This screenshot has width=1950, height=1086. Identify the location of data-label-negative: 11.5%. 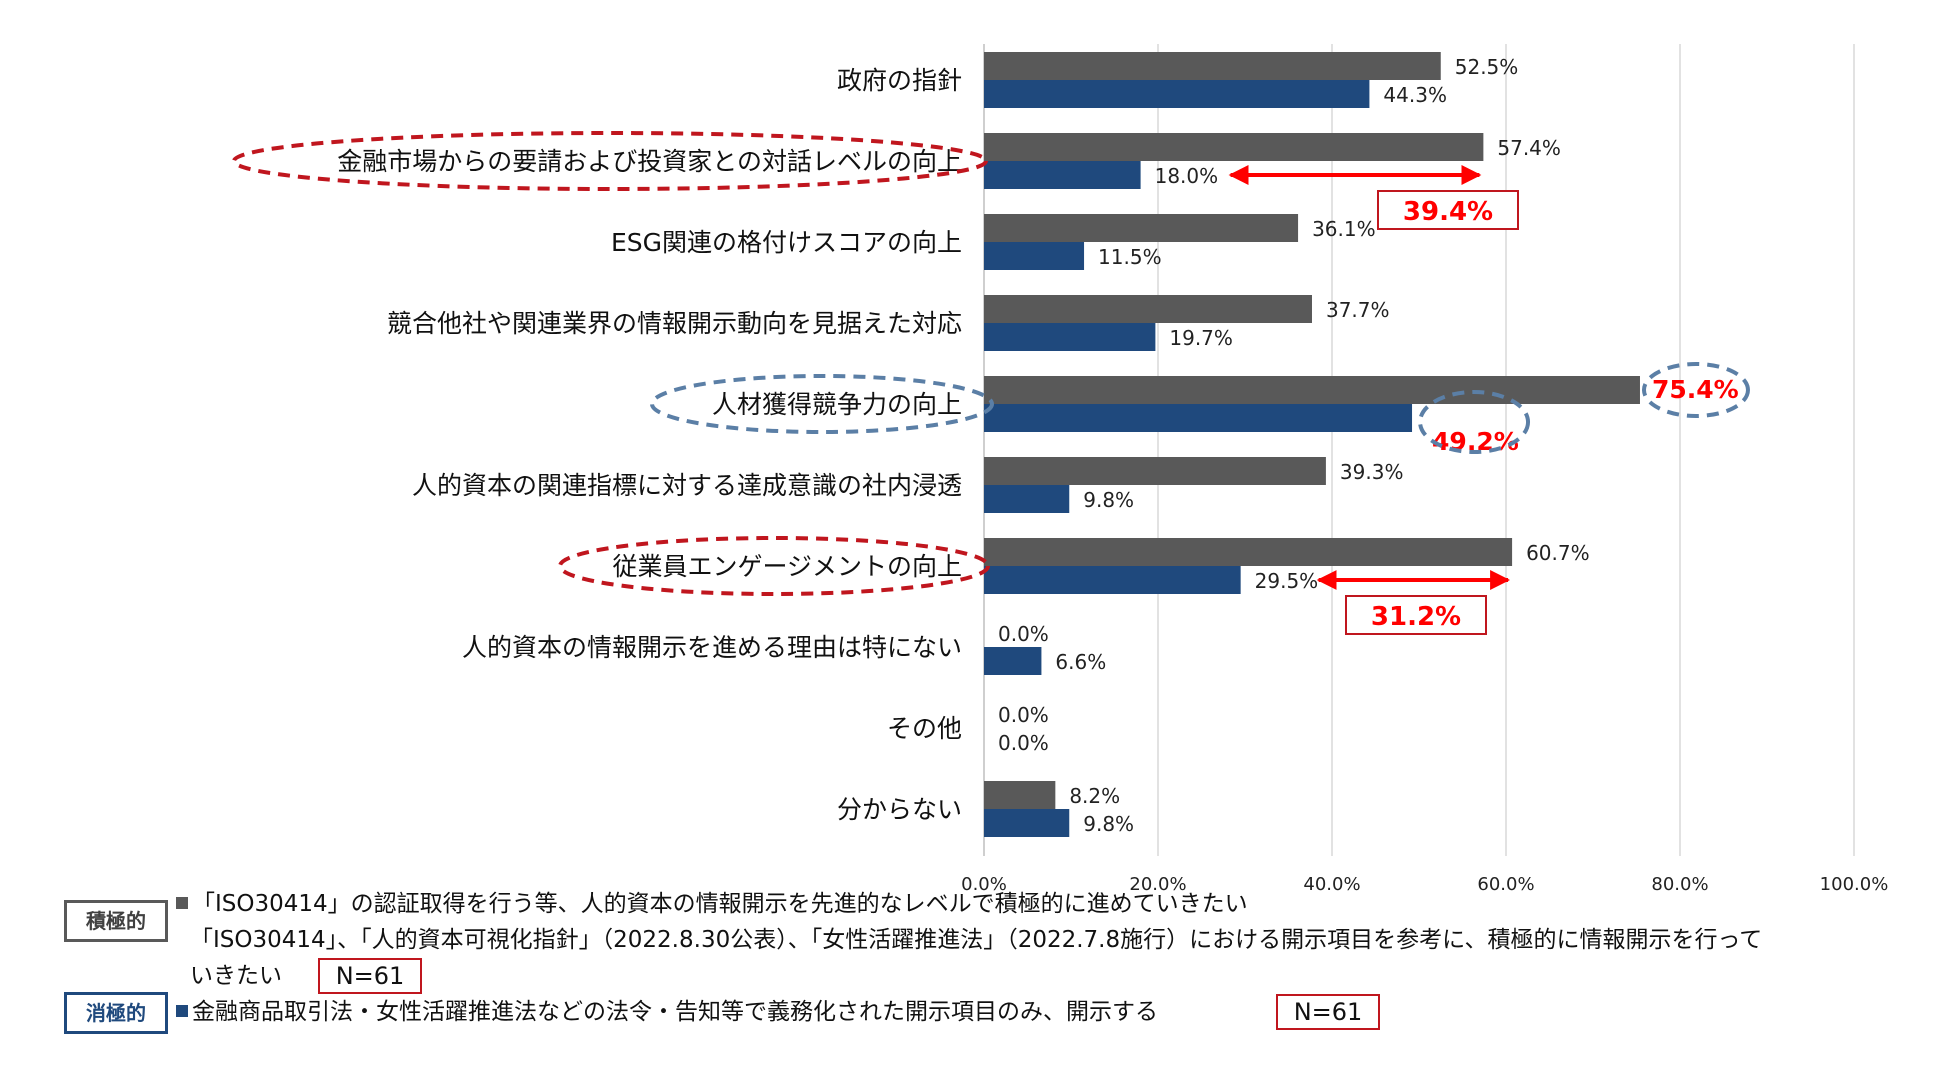
(1130, 257).